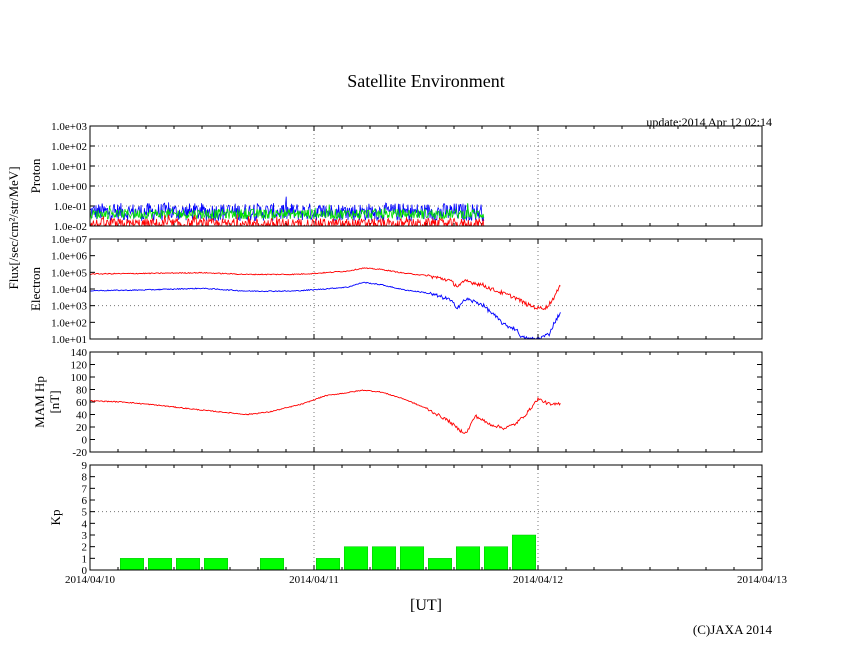 The width and height of the screenshot is (846, 655). Describe the element at coordinates (325, 411) in the screenshot. I see `series-mam-hp` at that location.